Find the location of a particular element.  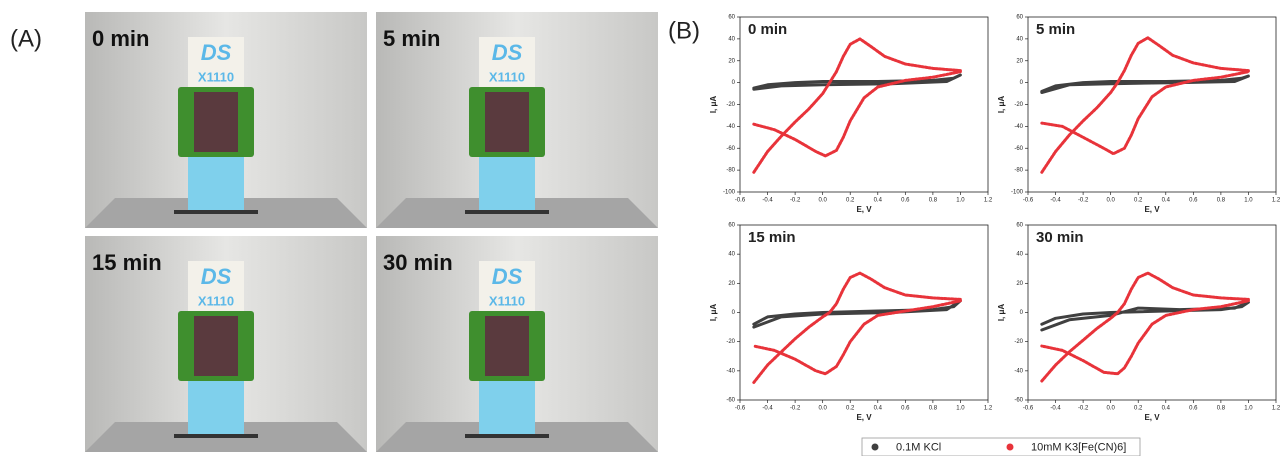

y-tick-label: 20 is located at coordinates (1019, 61).